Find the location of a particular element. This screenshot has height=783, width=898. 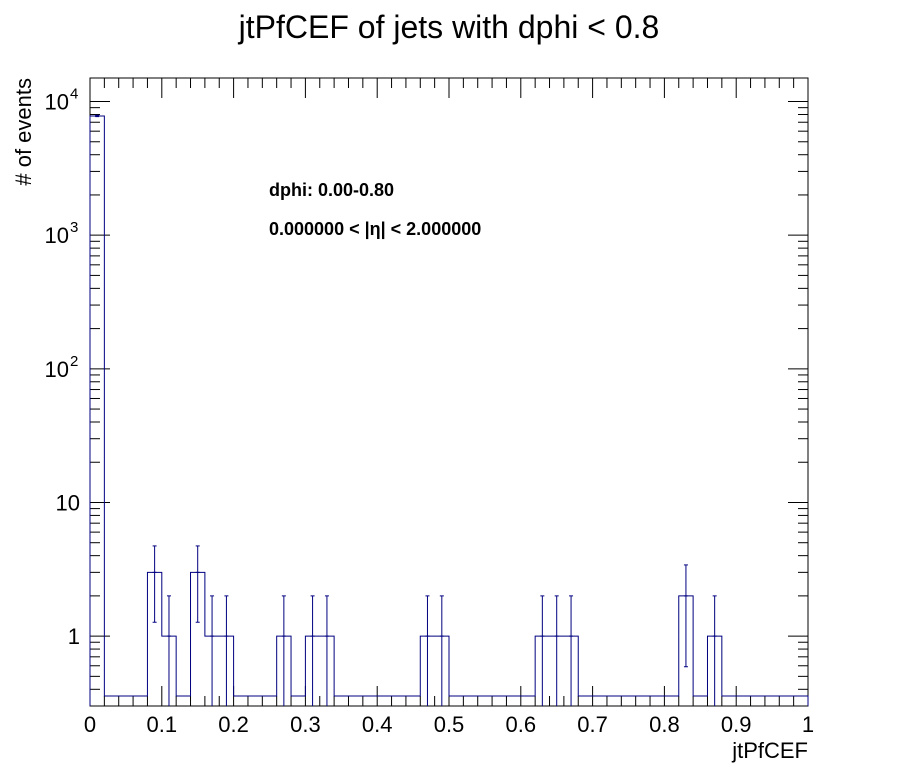

x-tick-label: 0.8 is located at coordinates (664, 724).